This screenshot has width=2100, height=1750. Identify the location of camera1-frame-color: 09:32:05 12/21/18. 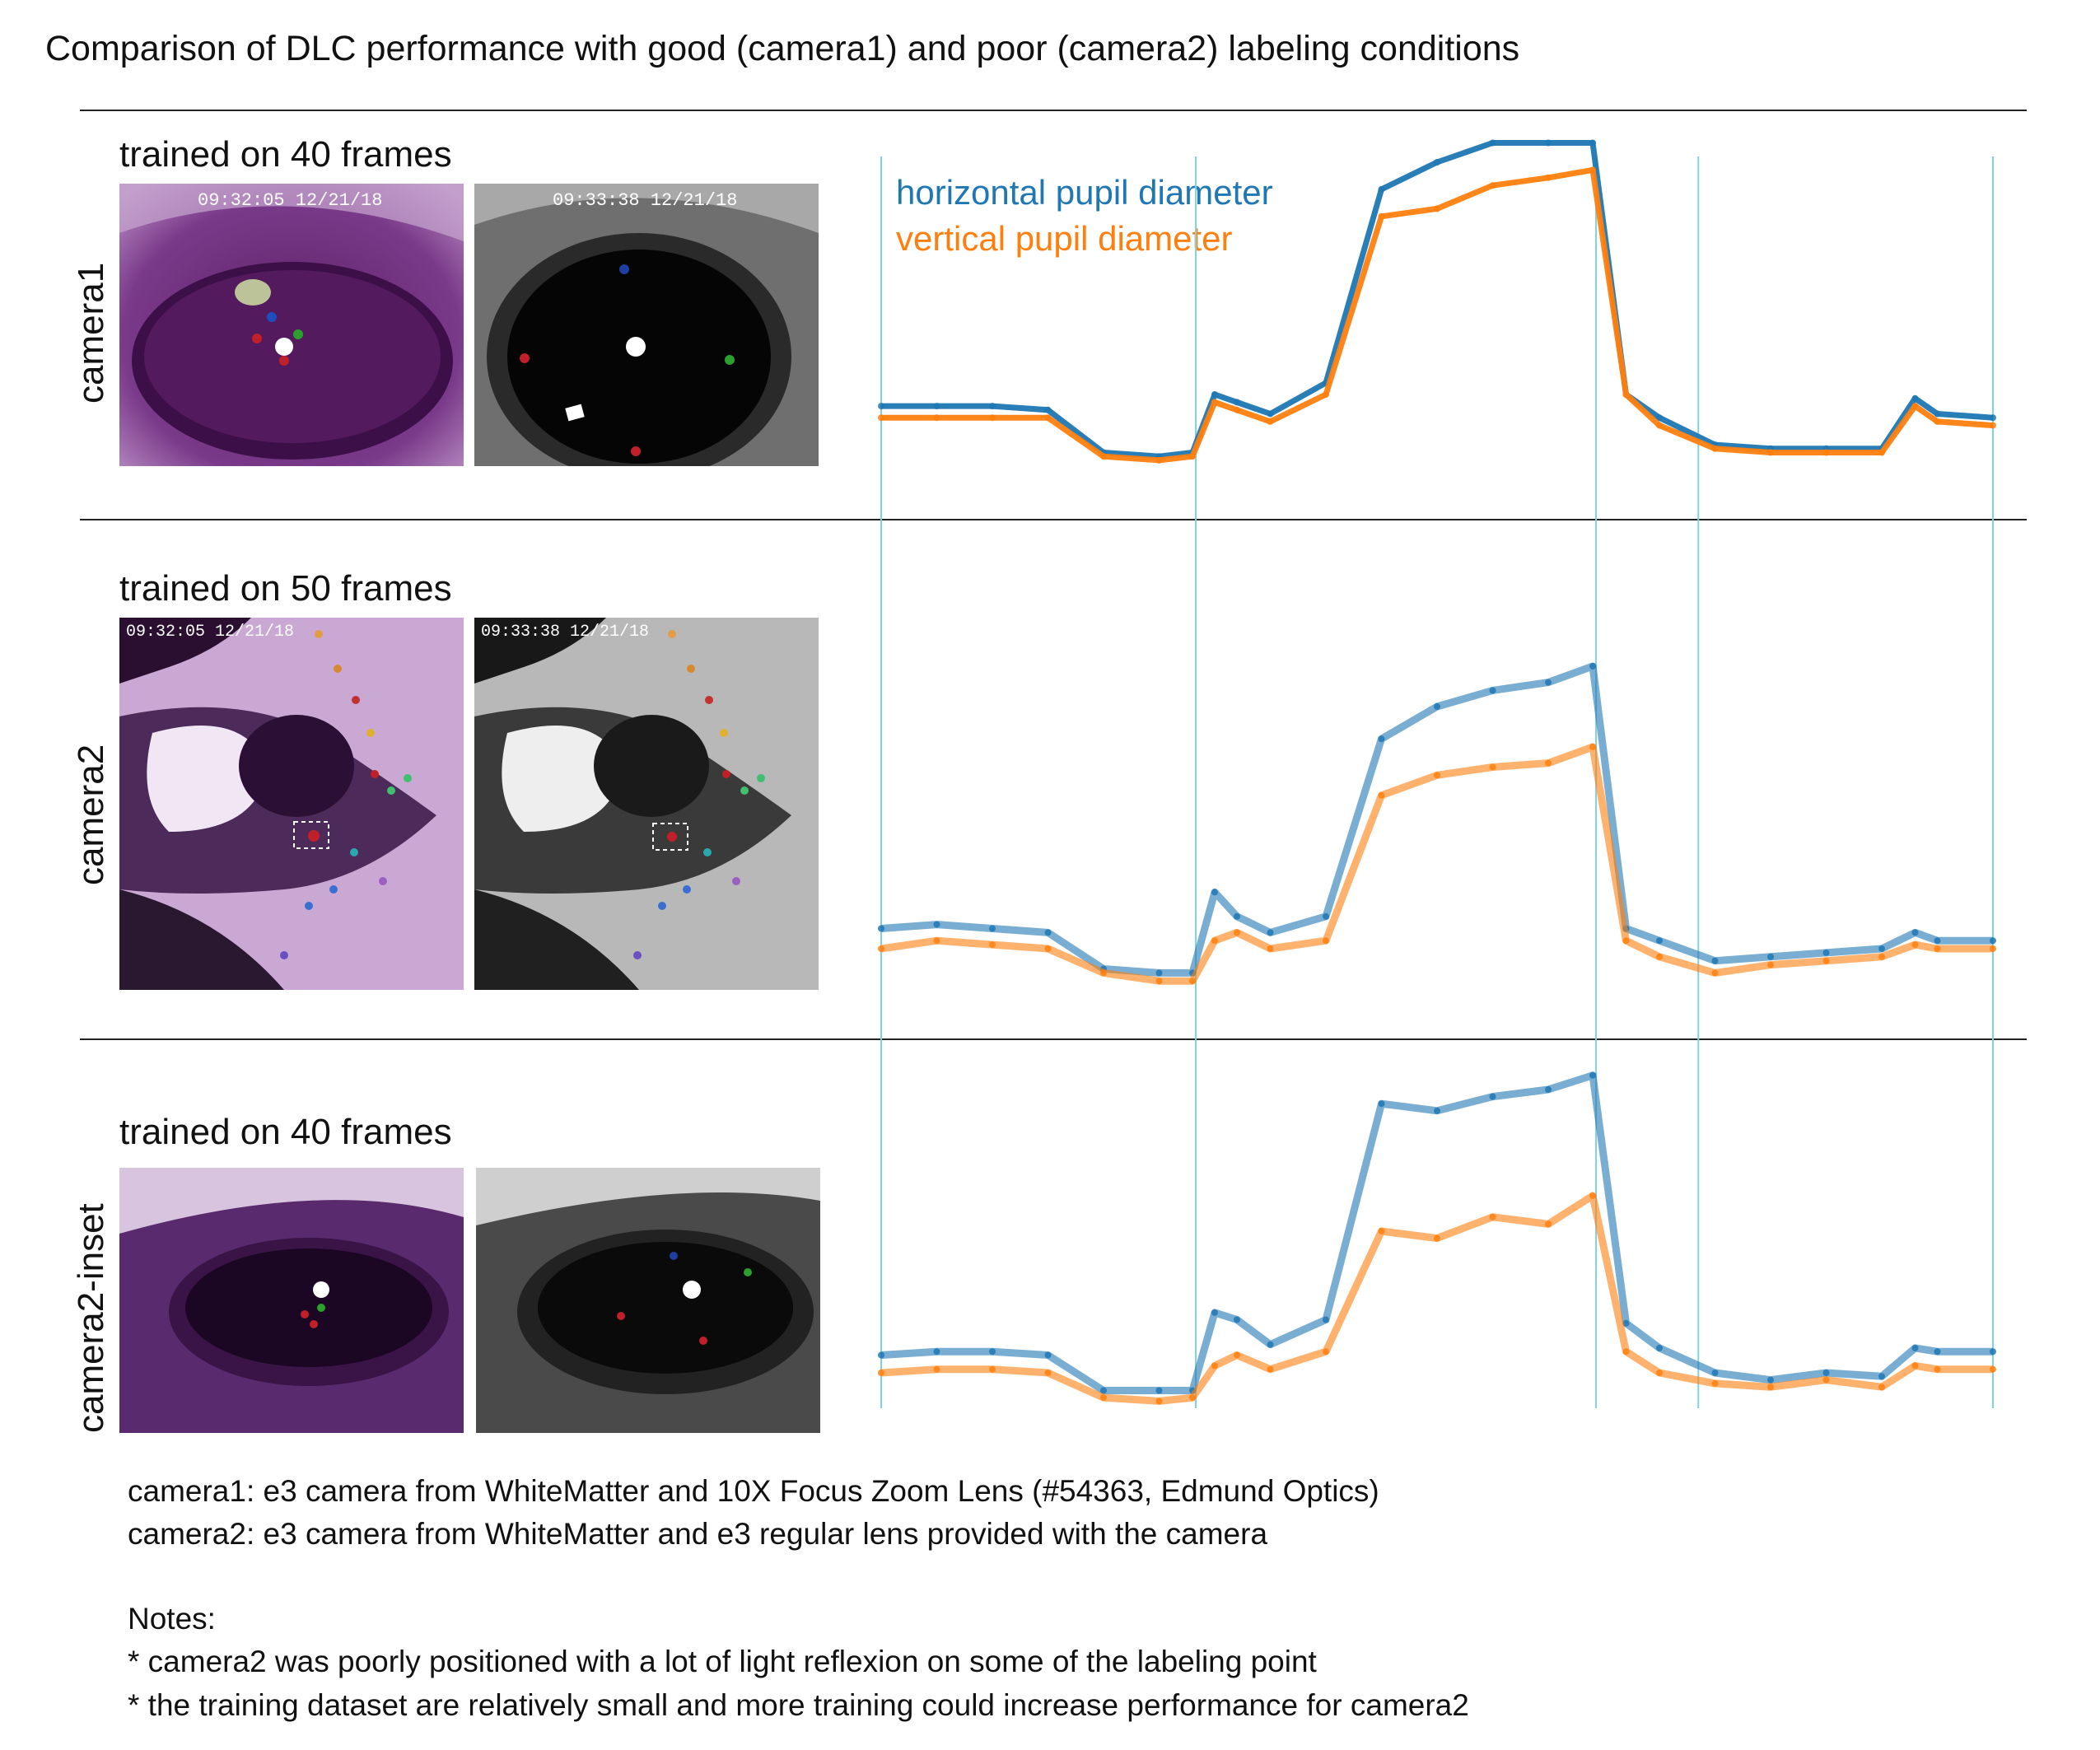
(291, 325).